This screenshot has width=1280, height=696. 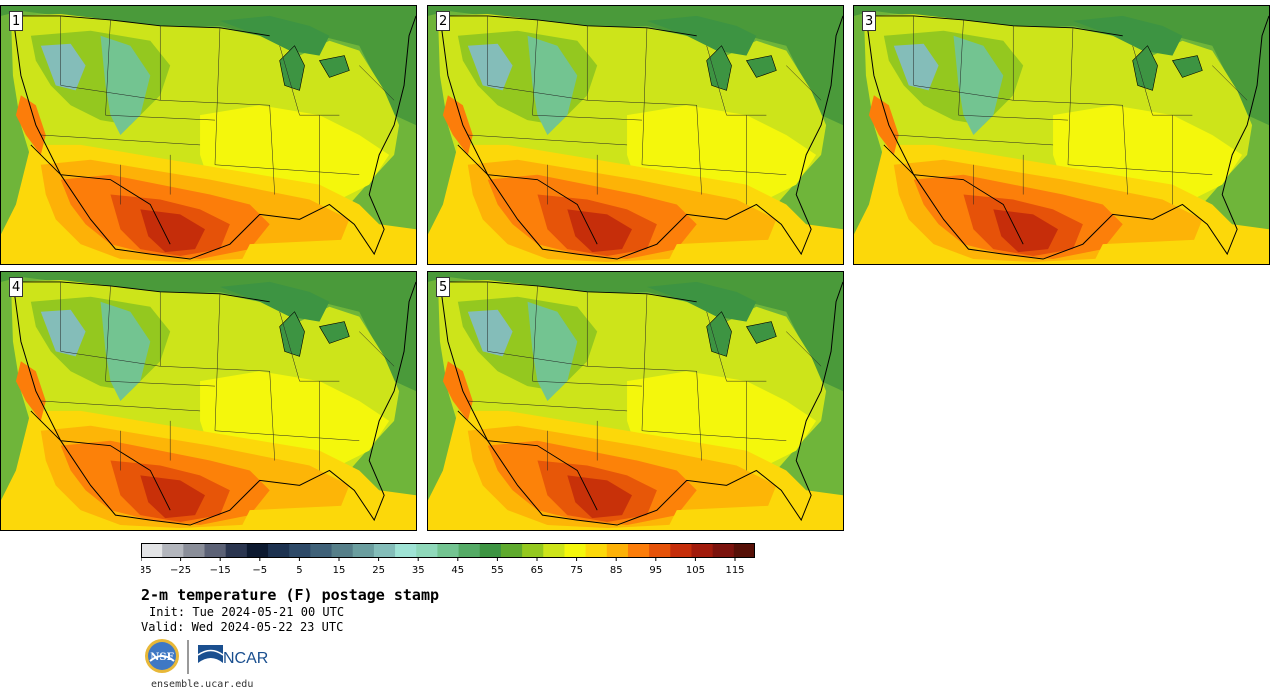 What do you see at coordinates (299, 570) in the screenshot?
I see `colorbar-tick-label: 5` at bounding box center [299, 570].